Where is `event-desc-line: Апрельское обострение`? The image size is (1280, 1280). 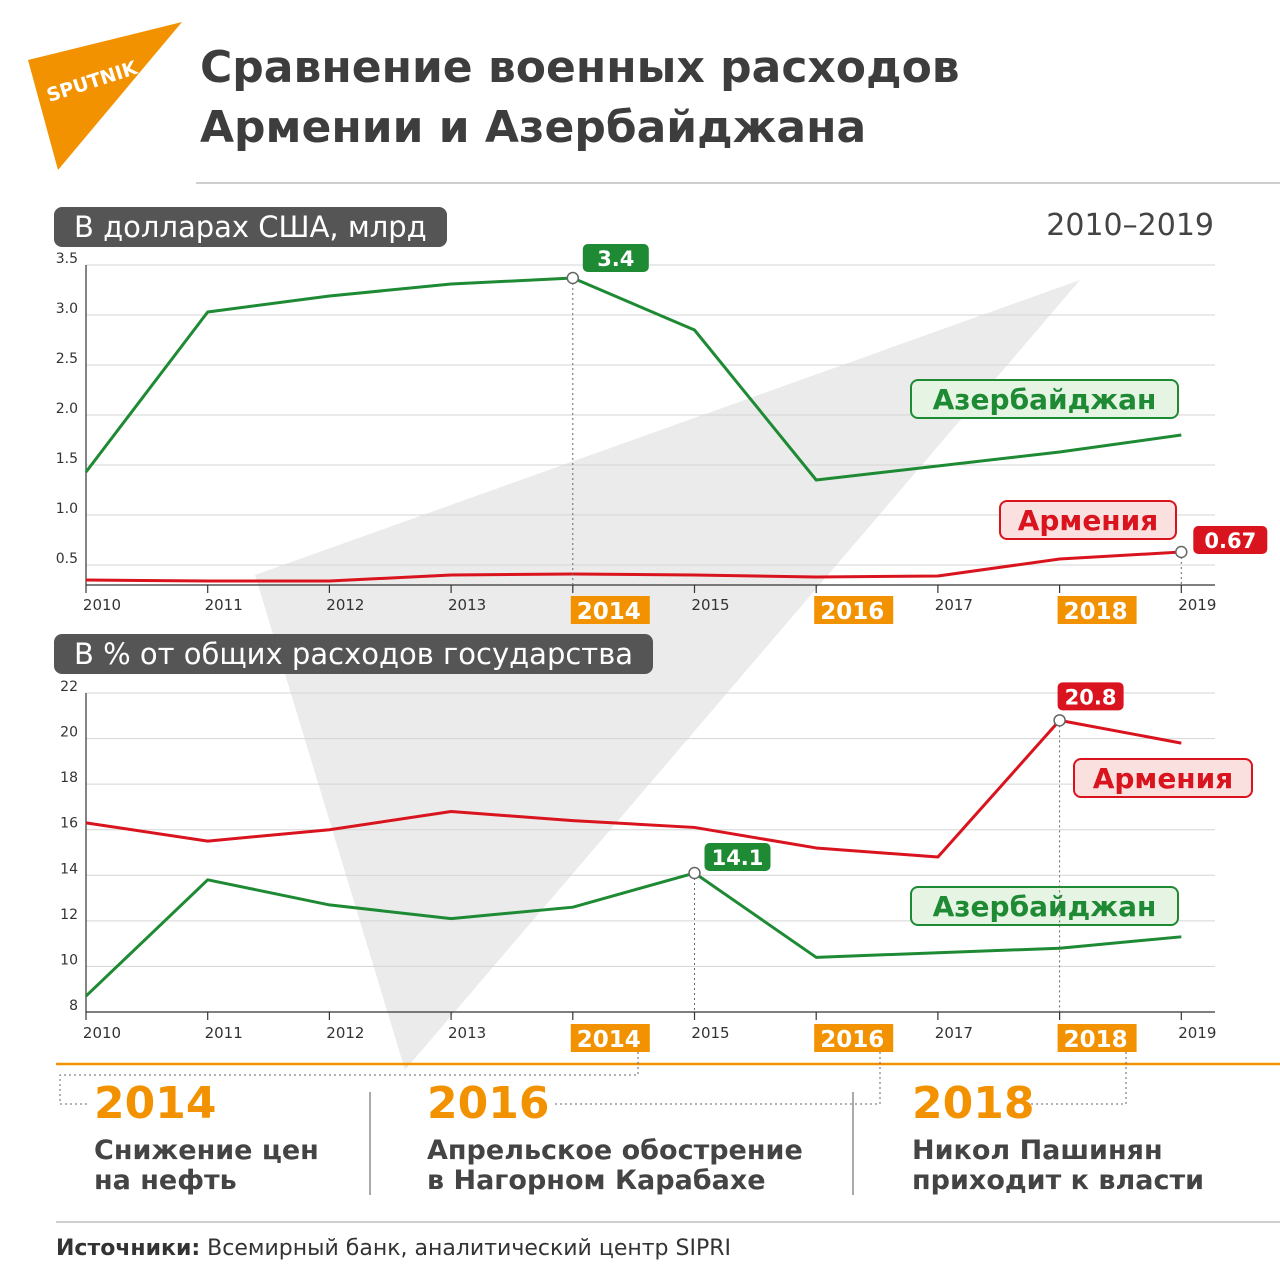 event-desc-line: Апрельское обострение is located at coordinates (615, 1150).